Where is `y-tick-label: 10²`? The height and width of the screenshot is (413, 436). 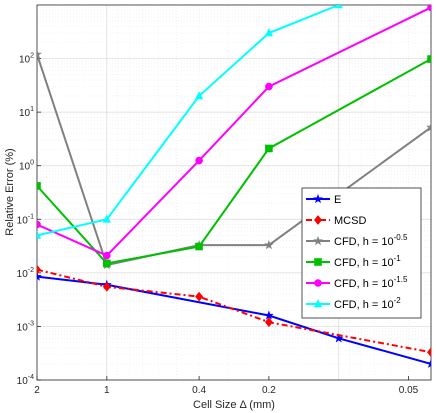
y-tick-label: 10² is located at coordinates (26, 59).